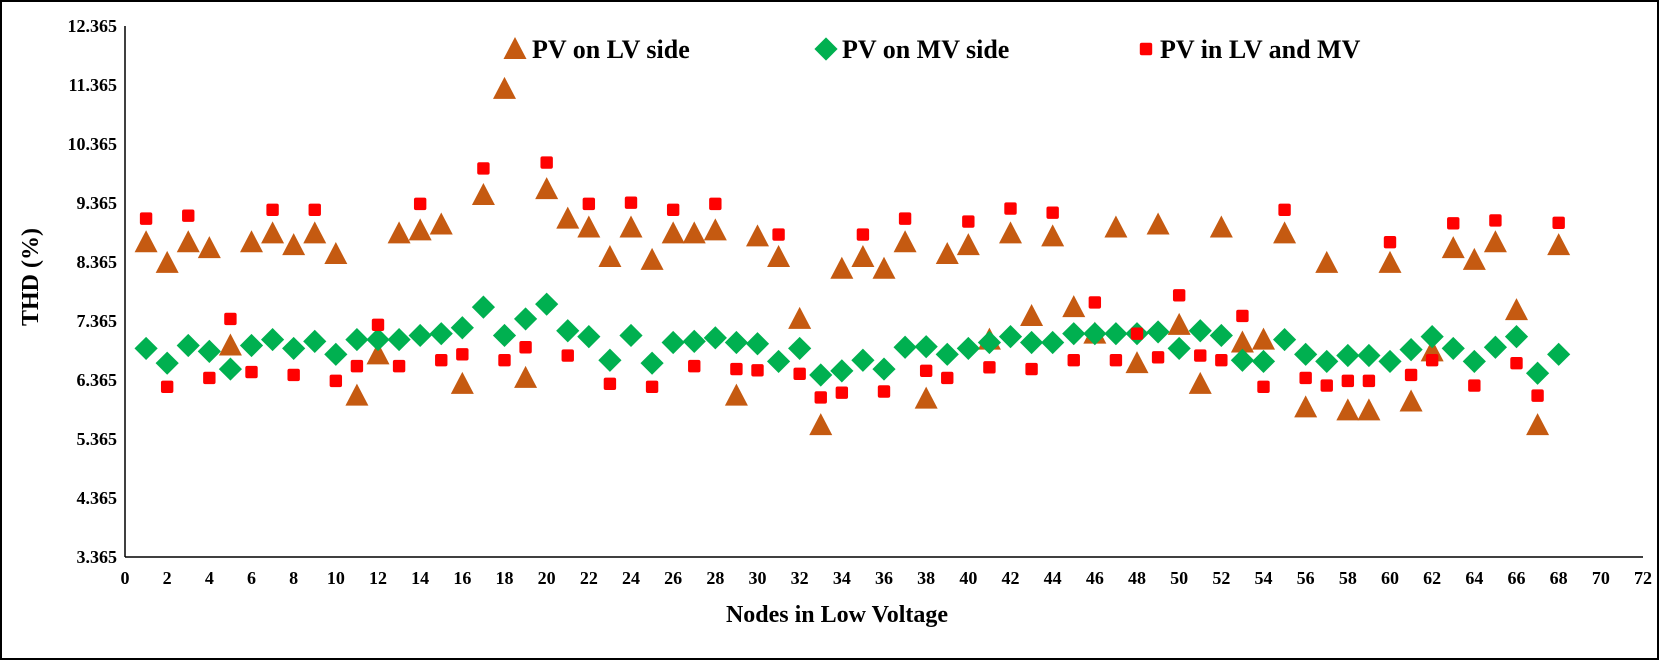 The width and height of the screenshot is (1659, 663). What do you see at coordinates (826, 49) in the screenshot?
I see `legend-marker-diamond` at bounding box center [826, 49].